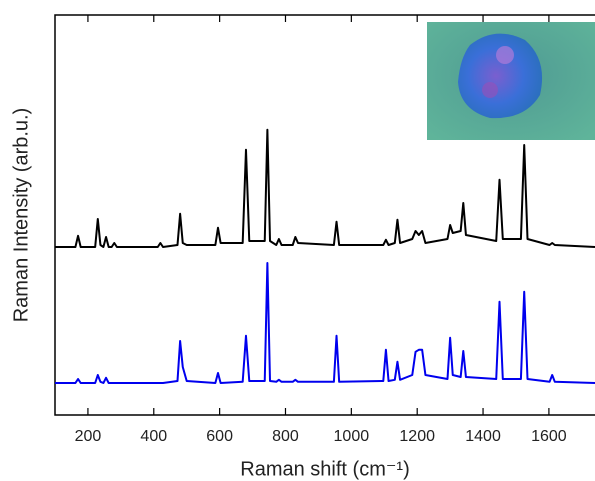 The height and width of the screenshot is (481, 595). Describe the element at coordinates (219, 436) in the screenshot. I see `x-tick-label: 600` at that location.